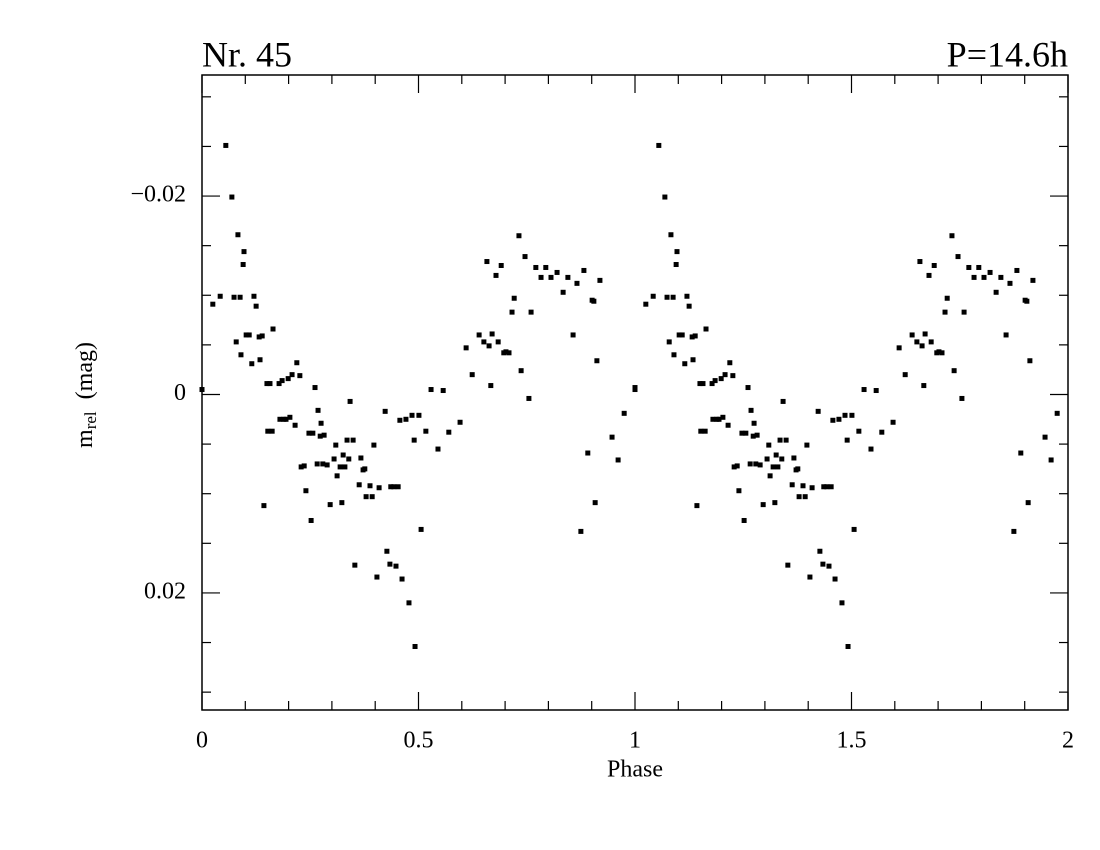 This screenshot has width=1100, height=850. I want to click on y-axis-label-subscript: rel, so click(90, 420).